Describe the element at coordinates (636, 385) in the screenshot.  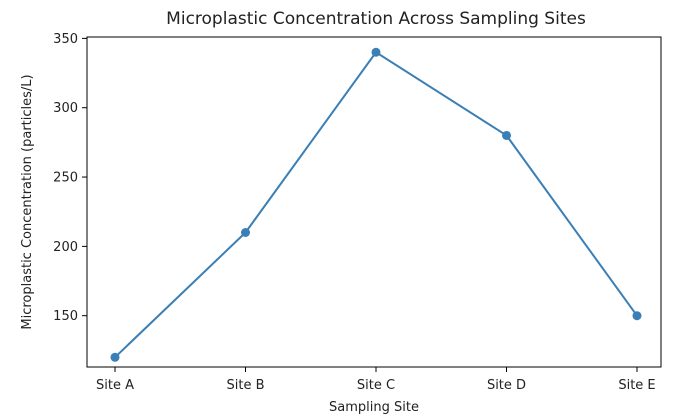
I see `x-tick-label: Site E` at that location.